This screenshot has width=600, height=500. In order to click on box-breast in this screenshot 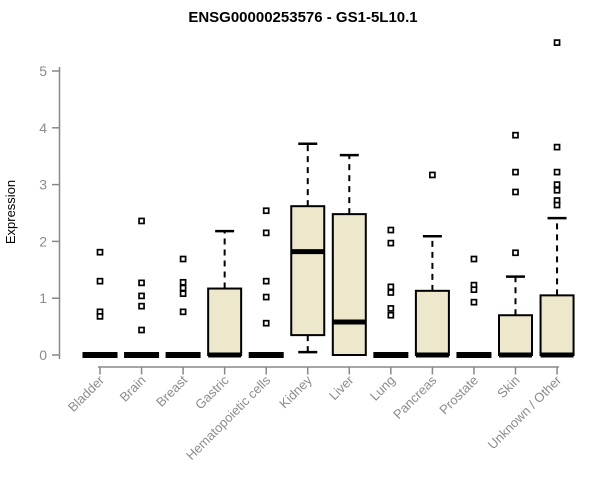, I will do `click(183, 306)`.